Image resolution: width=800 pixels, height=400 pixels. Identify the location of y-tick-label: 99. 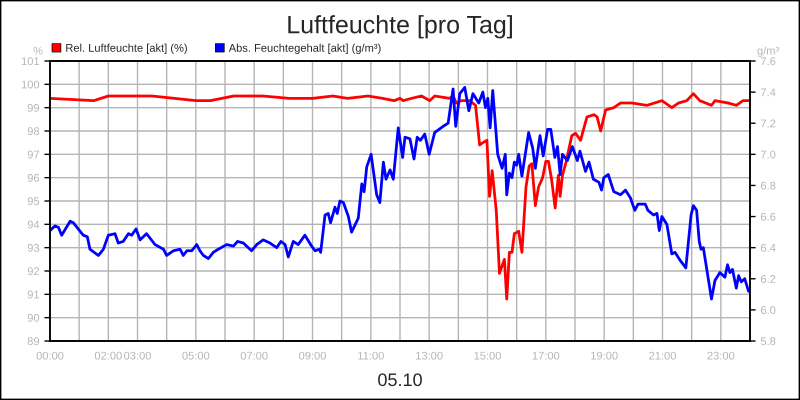
(34, 108).